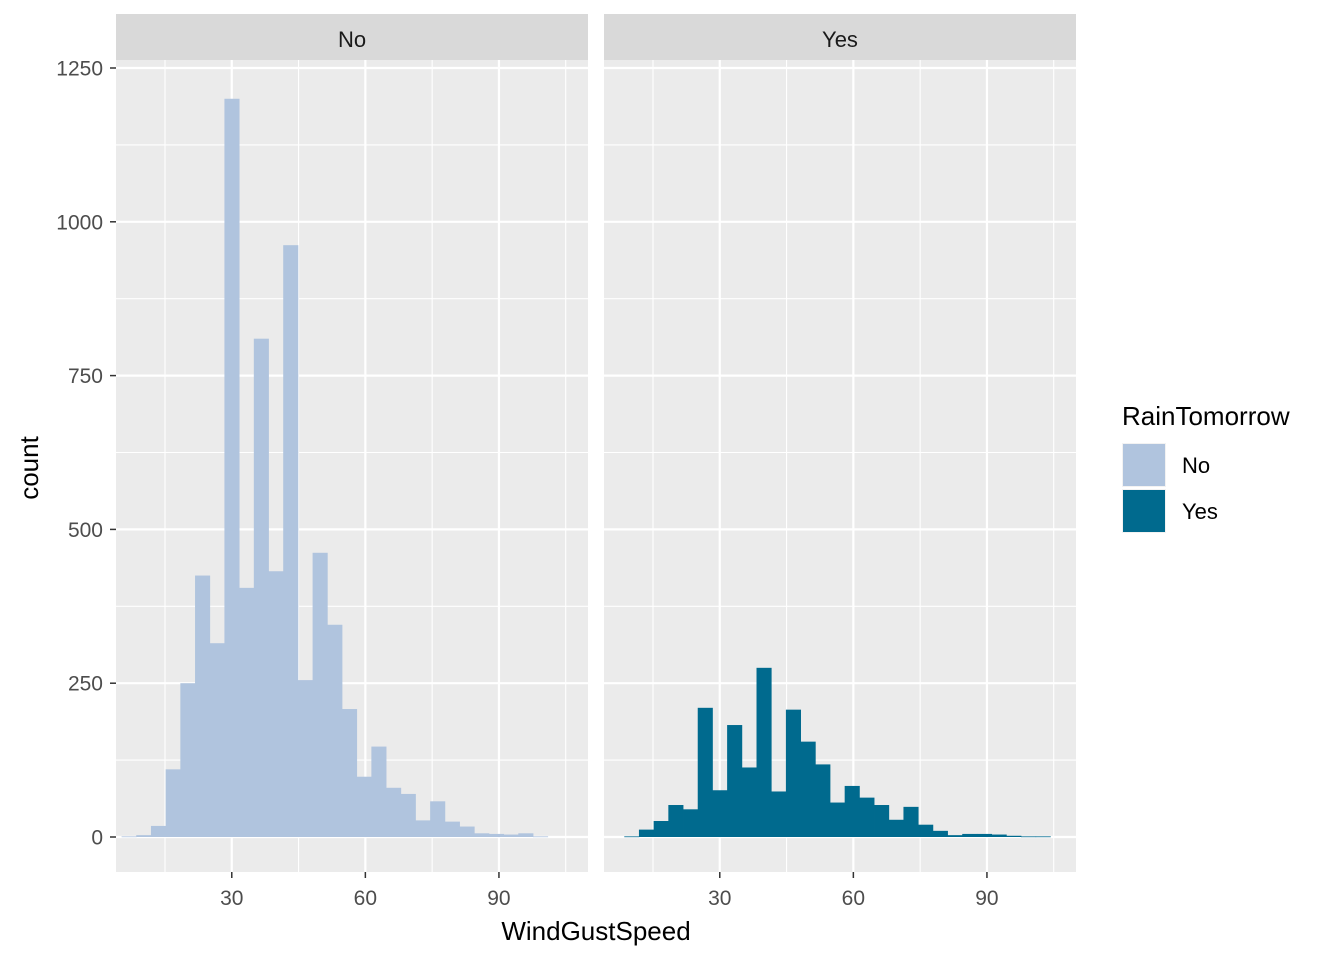  Describe the element at coordinates (1144, 465) in the screenshot. I see `legend-swatch-no` at that location.